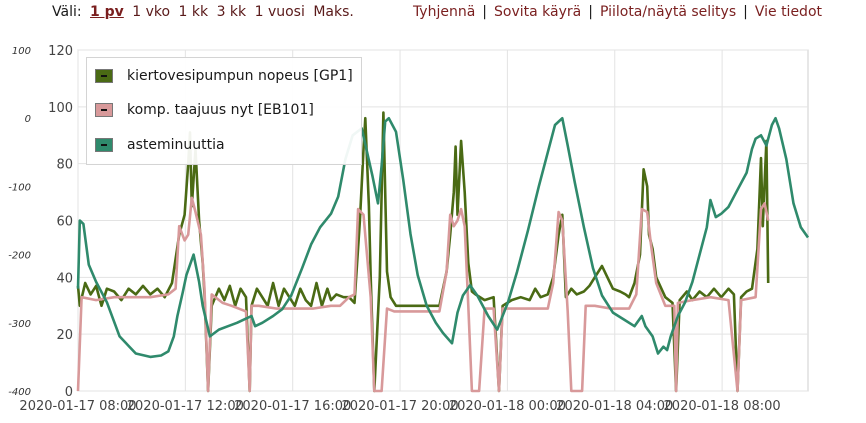 This screenshot has height=423, width=866. I want to click on x-tick-label: 2020-01-17 20:00, so click(399, 406).